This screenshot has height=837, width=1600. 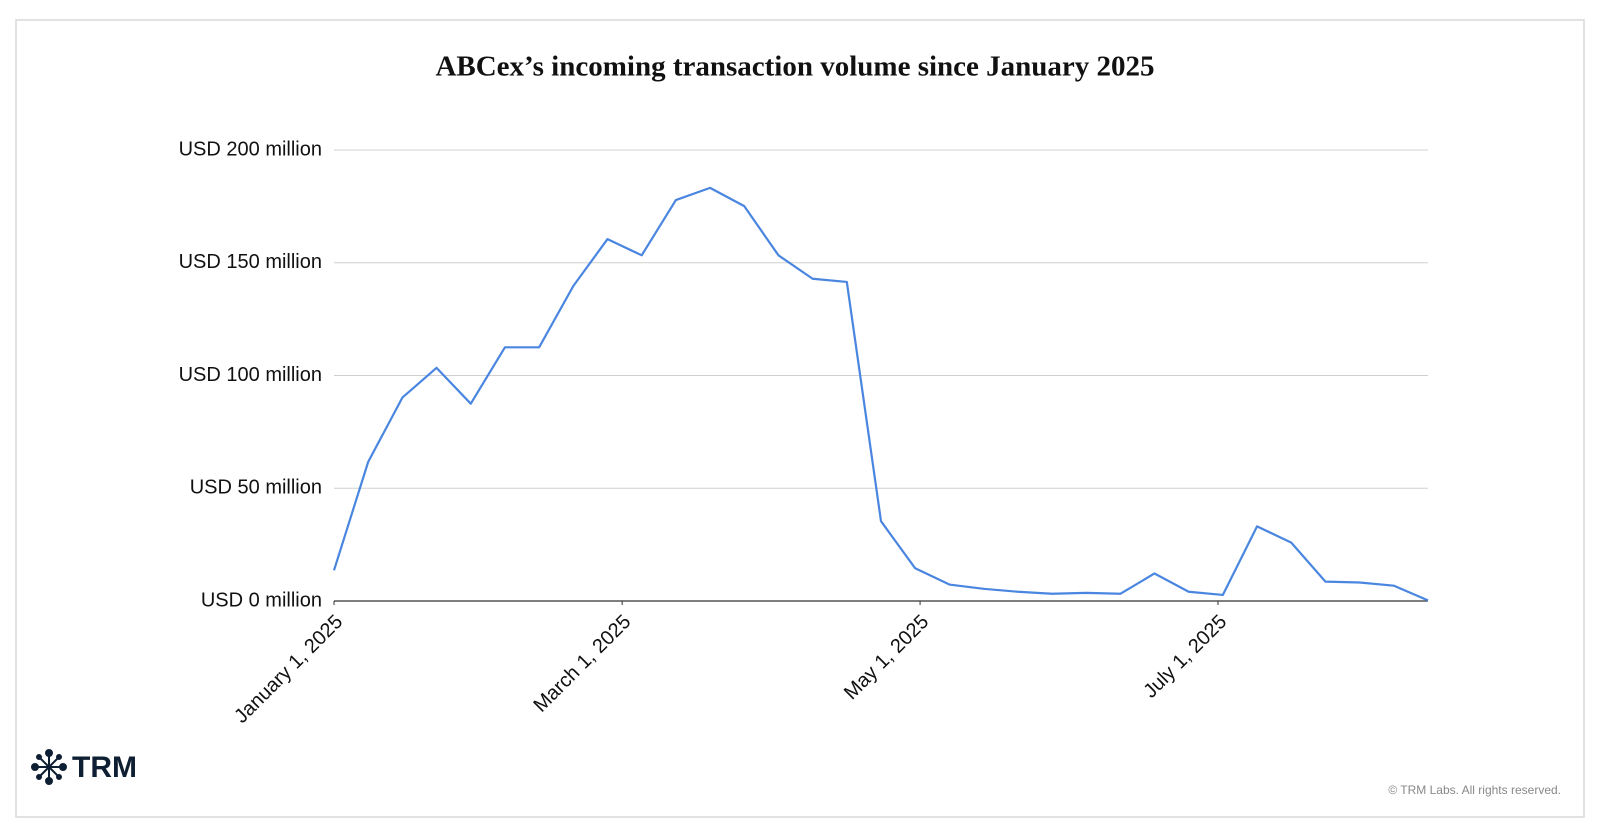 What do you see at coordinates (49, 767) in the screenshot?
I see `logo-icon` at bounding box center [49, 767].